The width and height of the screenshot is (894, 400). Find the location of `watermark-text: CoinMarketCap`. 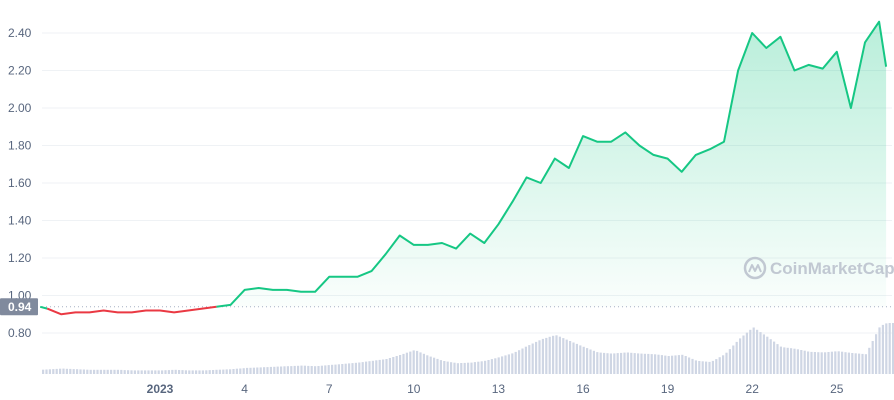

watermark-text: CoinMarketCap is located at coordinates (832, 268).